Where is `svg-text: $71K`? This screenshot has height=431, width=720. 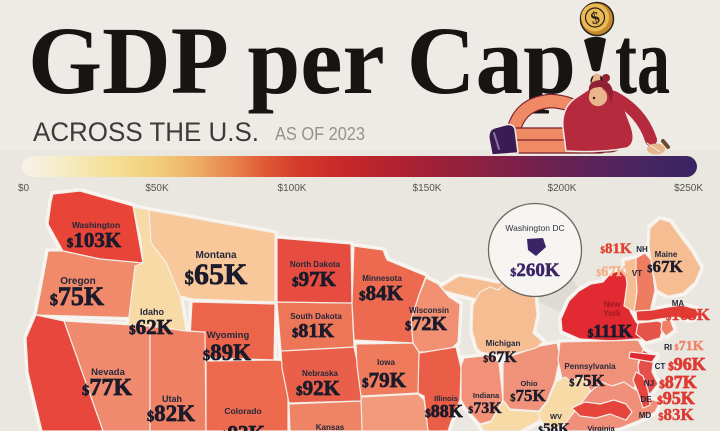
svg-text: $71K is located at coordinates (688, 346).